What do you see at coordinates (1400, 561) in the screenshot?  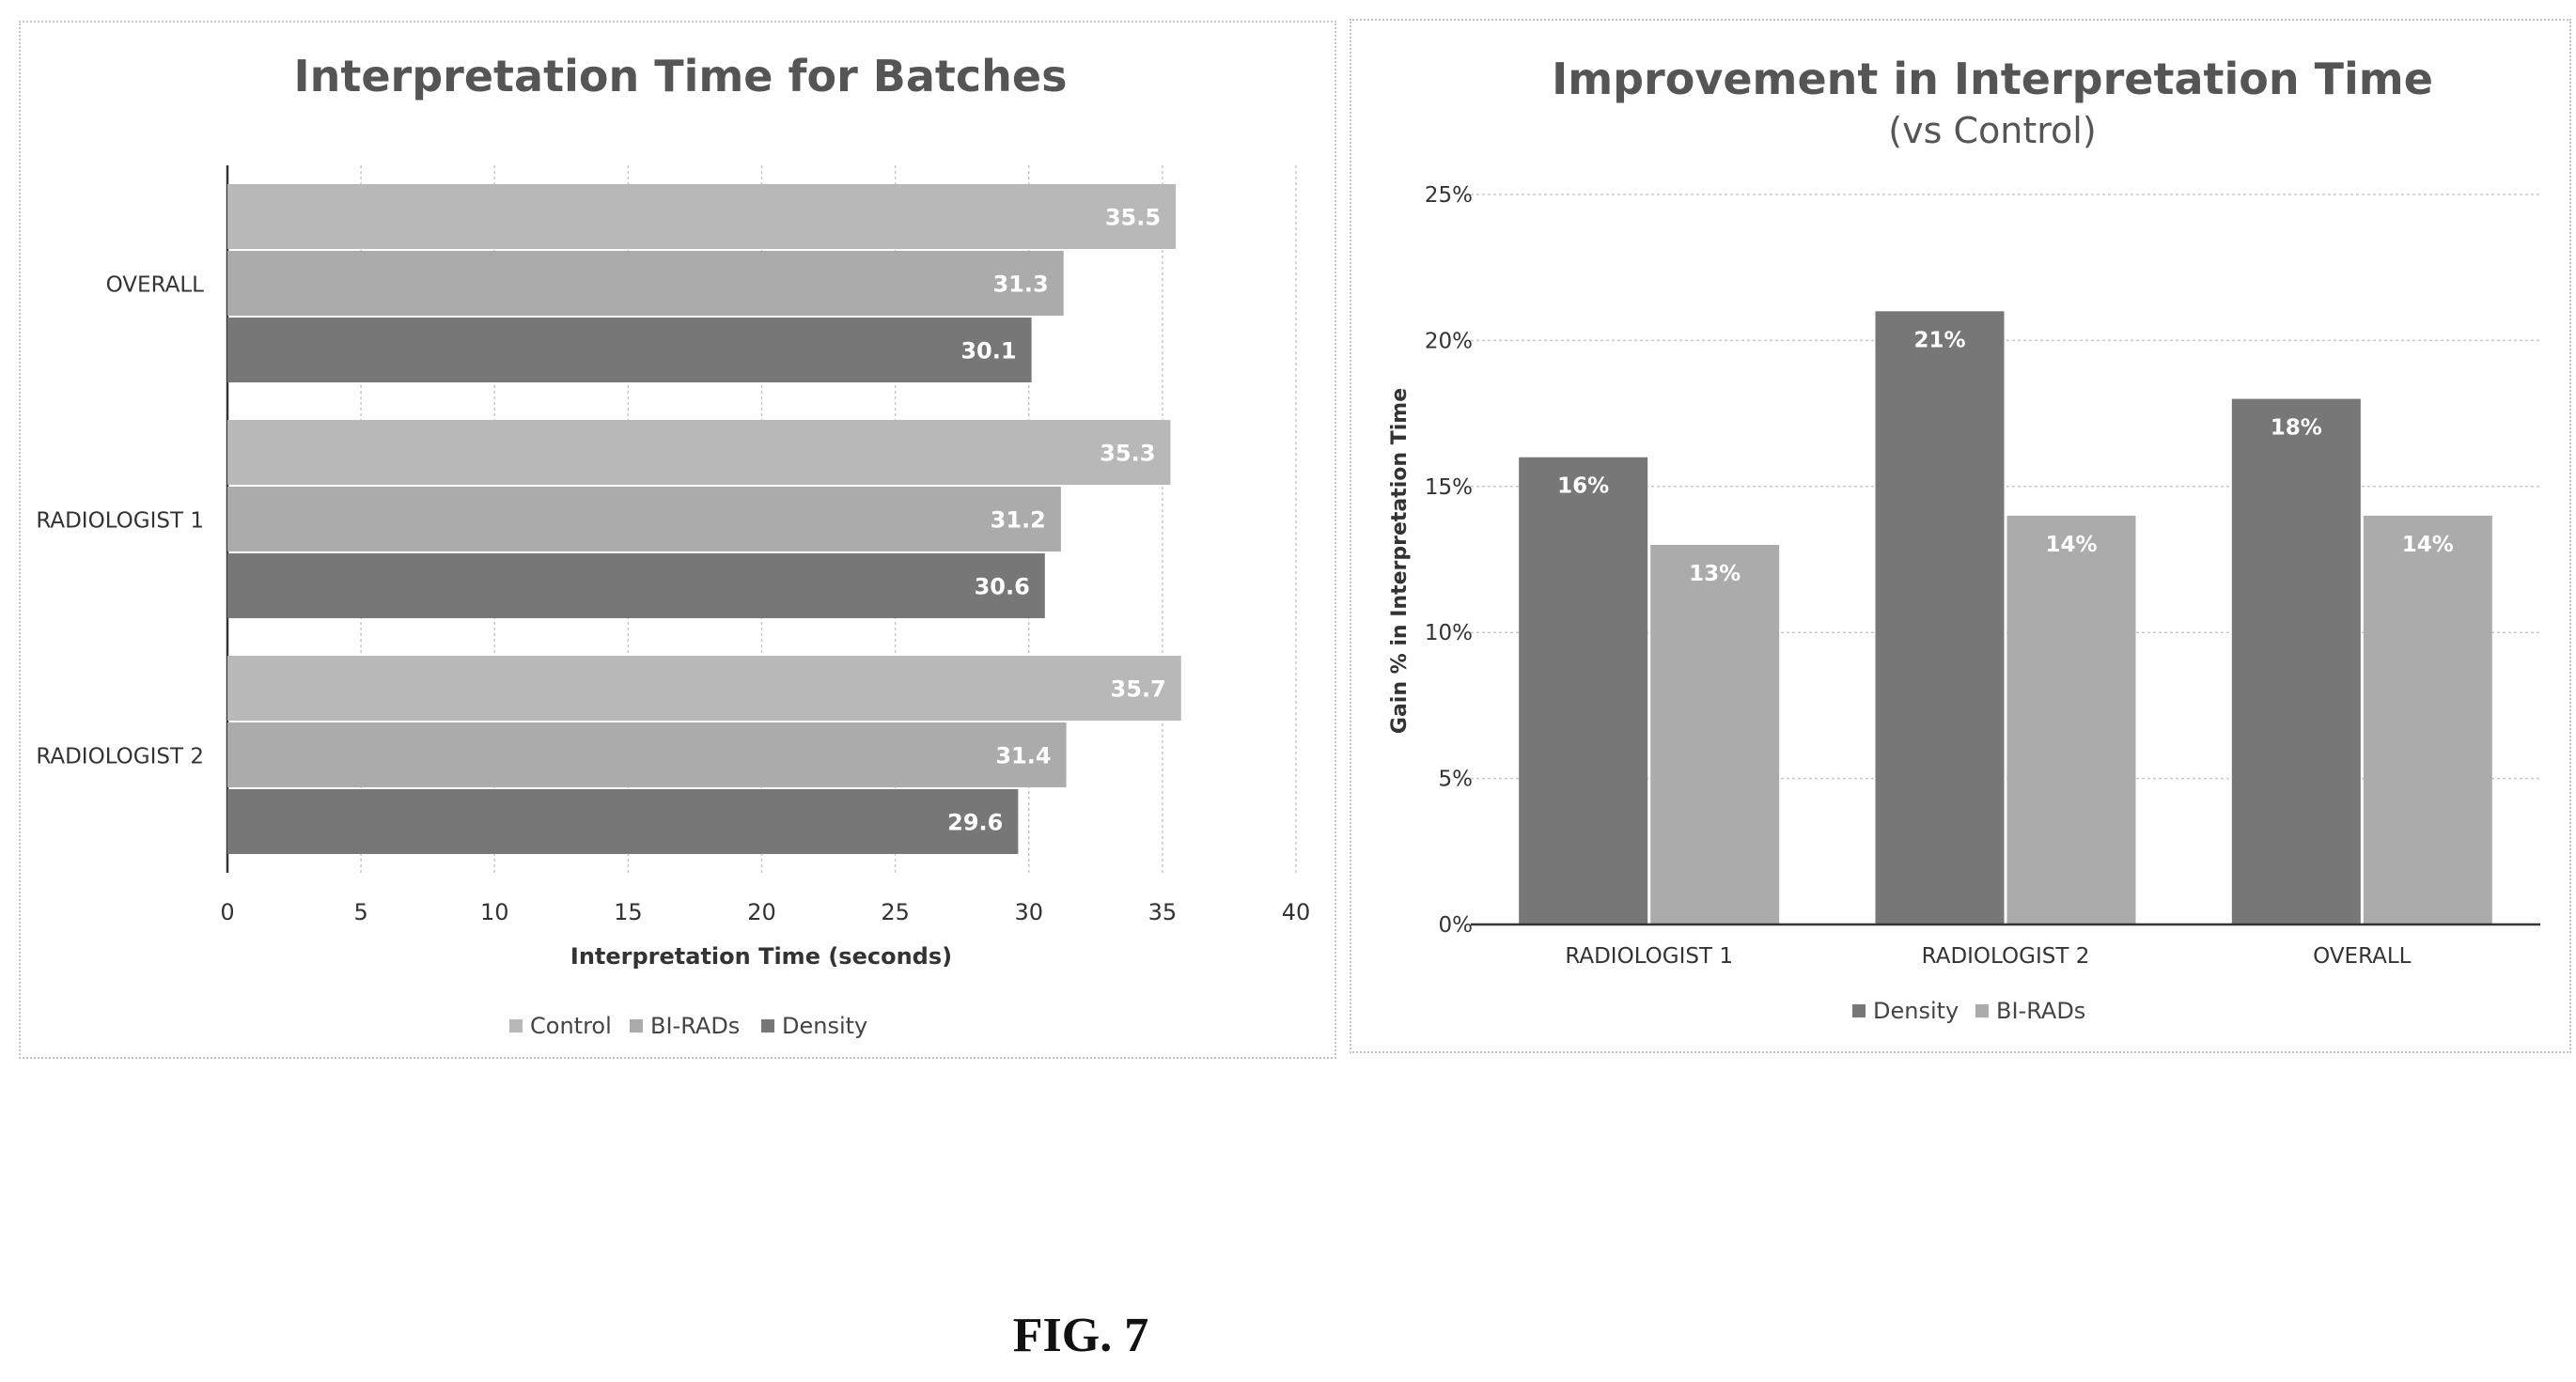 I see `y-axis-title: Gain % in Interpretation Time` at bounding box center [1400, 561].